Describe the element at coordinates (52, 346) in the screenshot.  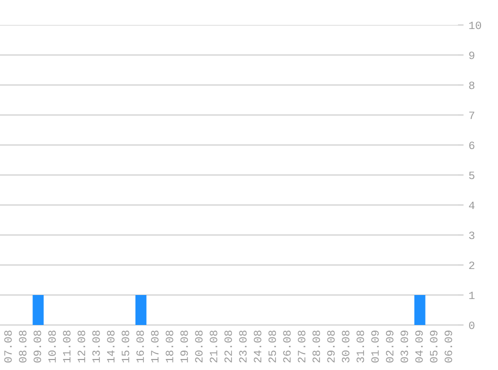
I see `x-tick-label: 10.08` at that location.